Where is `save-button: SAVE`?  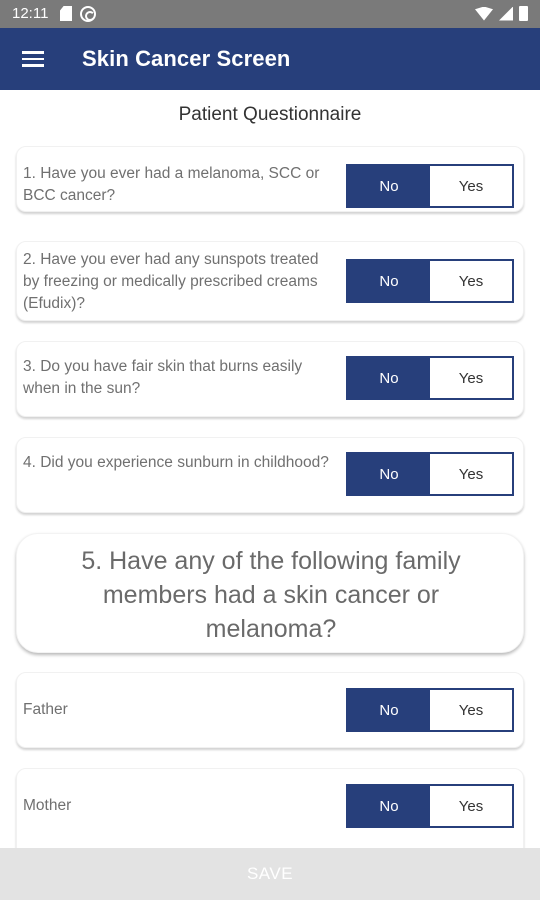
save-button: SAVE is located at coordinates (270, 873).